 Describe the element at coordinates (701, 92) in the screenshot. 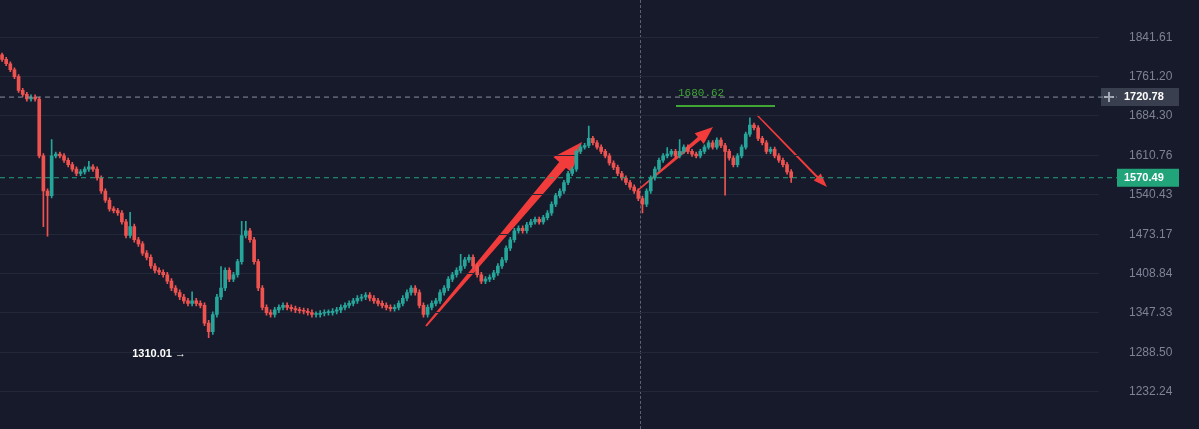

I see `annotation: 1680.62` at that location.